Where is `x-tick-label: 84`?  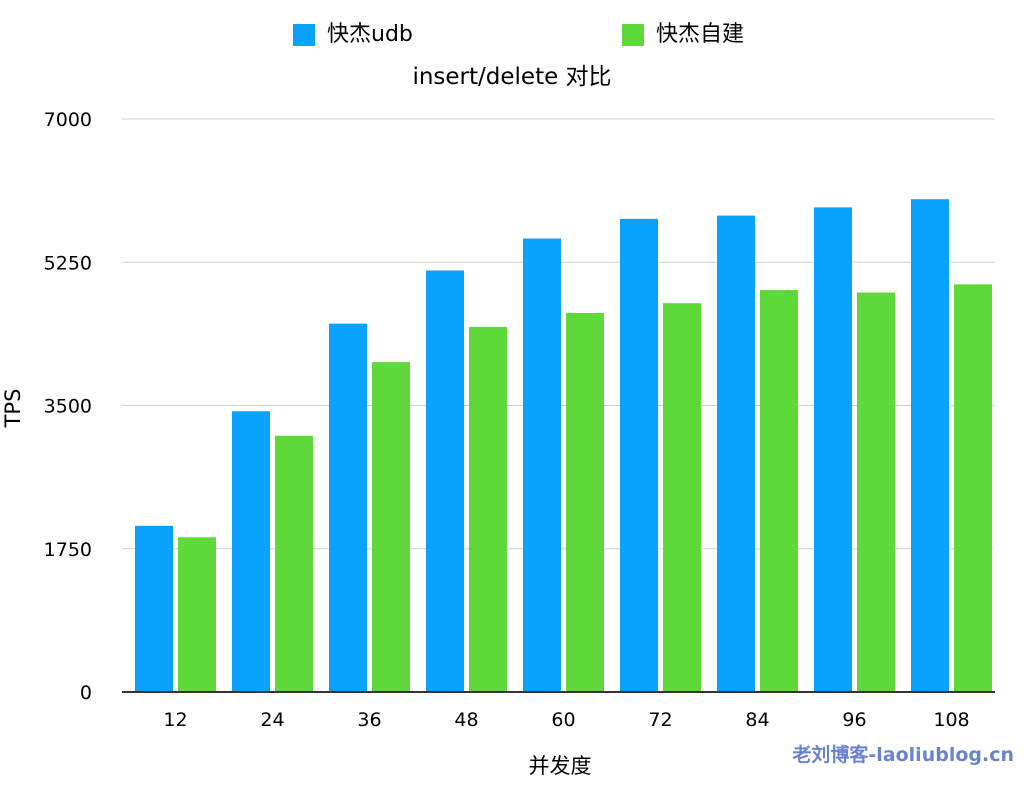 x-tick-label: 84 is located at coordinates (757, 720).